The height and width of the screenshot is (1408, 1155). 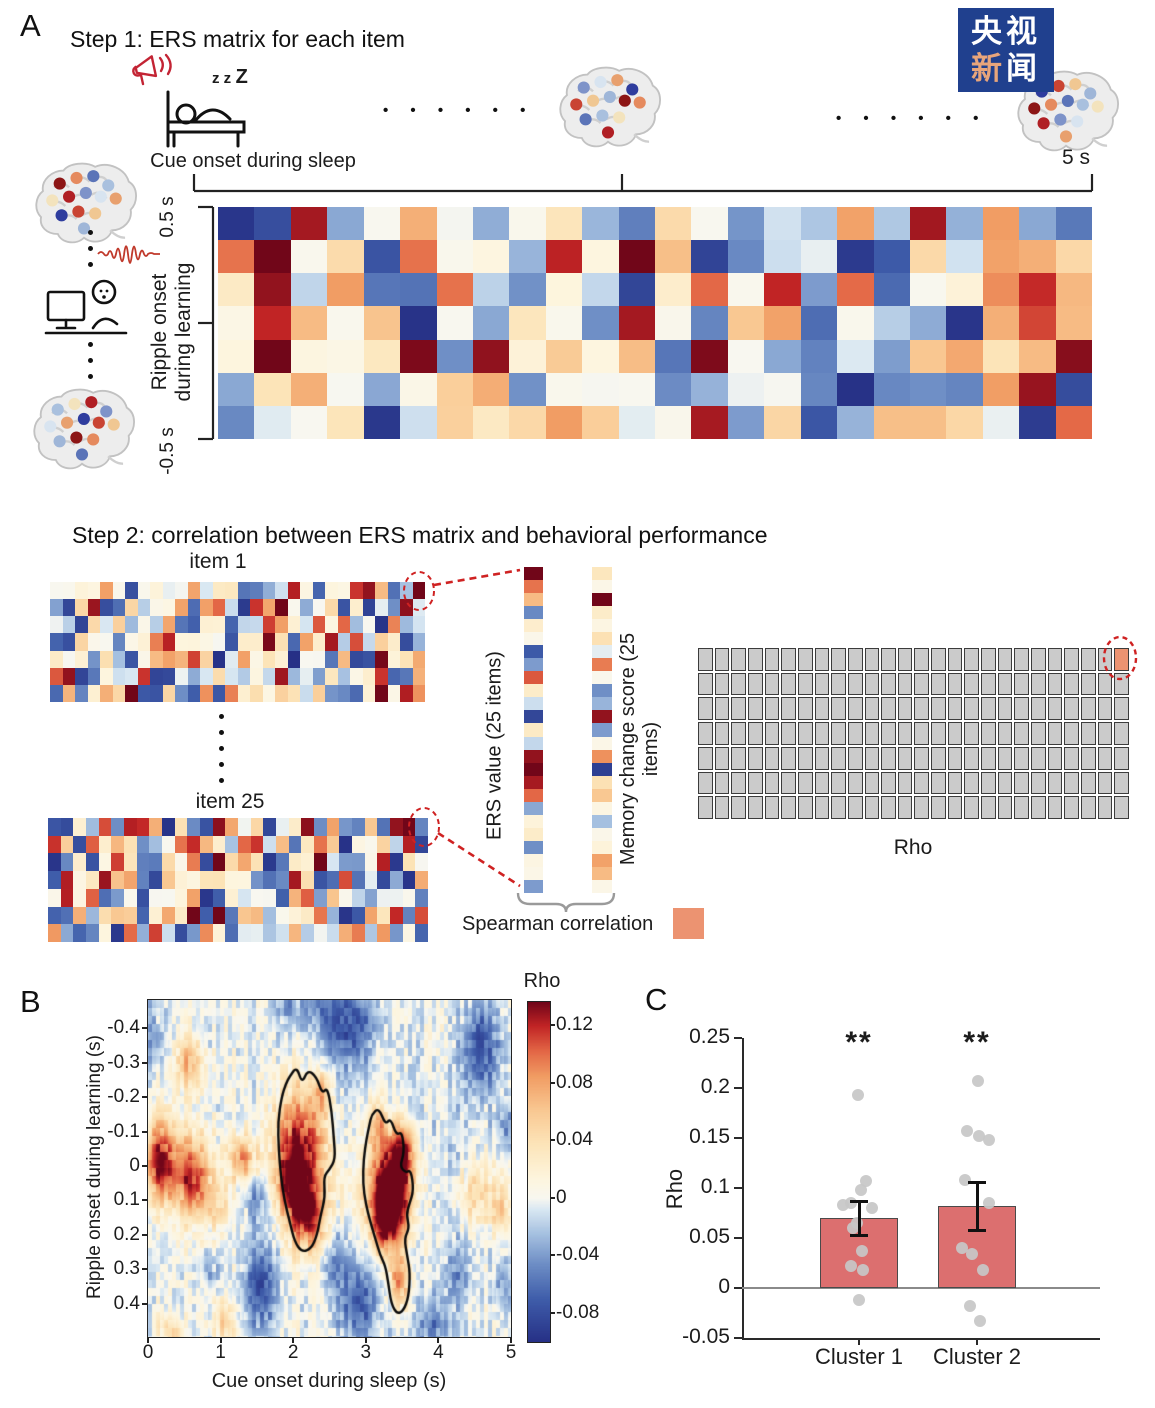 I want to click on item1-matrix-heatmap, so click(x=237, y=642).